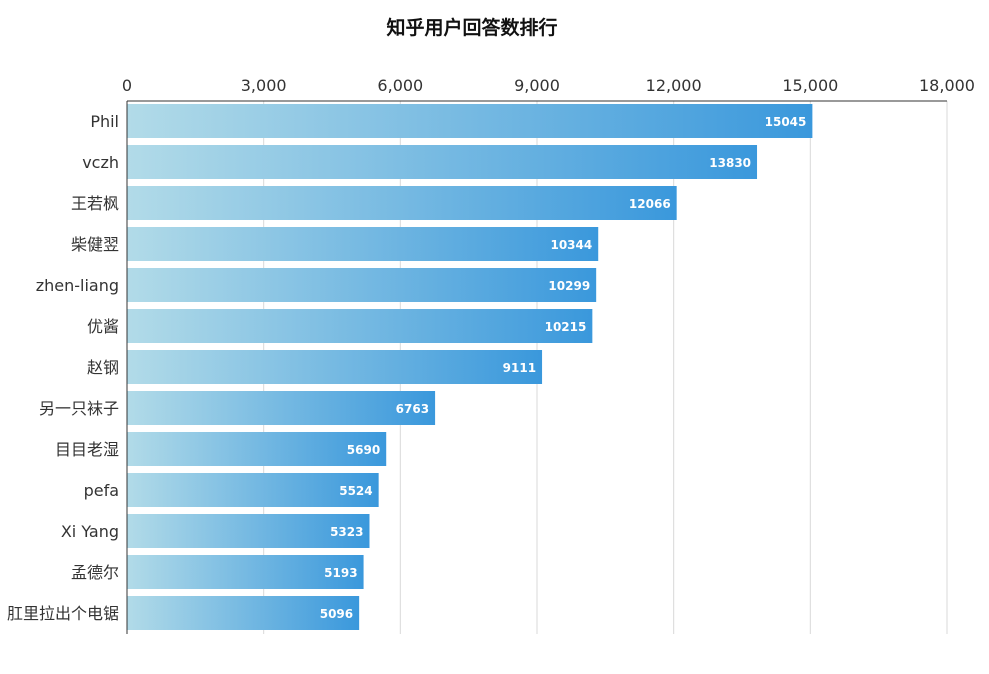 The image size is (989, 674). What do you see at coordinates (346, 532) in the screenshot?
I see `data-label: 5323` at bounding box center [346, 532].